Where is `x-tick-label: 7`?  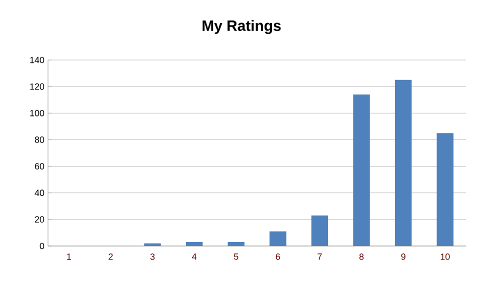
x-tick-label: 7 is located at coordinates (320, 257).